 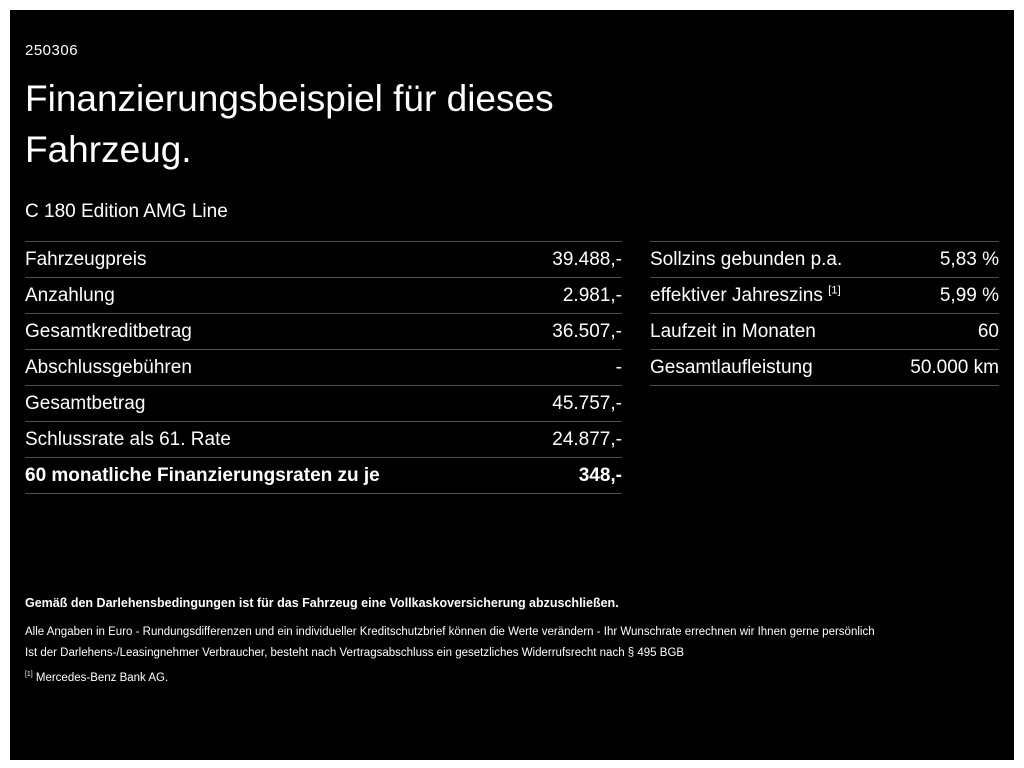 I want to click on row-label: Gesamtkreditbetrag, so click(x=108, y=331).